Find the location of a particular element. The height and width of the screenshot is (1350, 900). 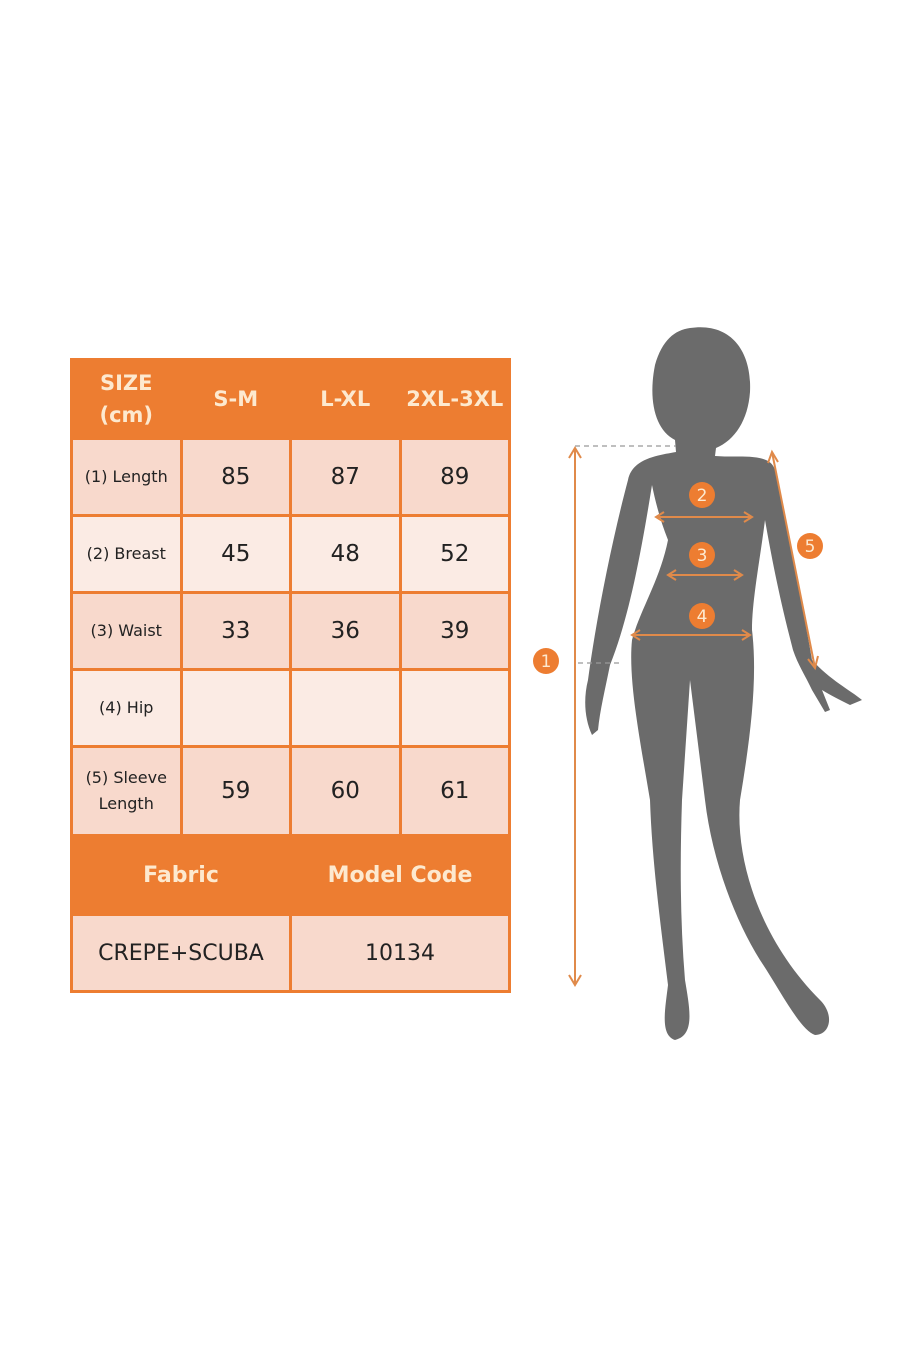

model-code-label: Model Code is located at coordinates (400, 875).